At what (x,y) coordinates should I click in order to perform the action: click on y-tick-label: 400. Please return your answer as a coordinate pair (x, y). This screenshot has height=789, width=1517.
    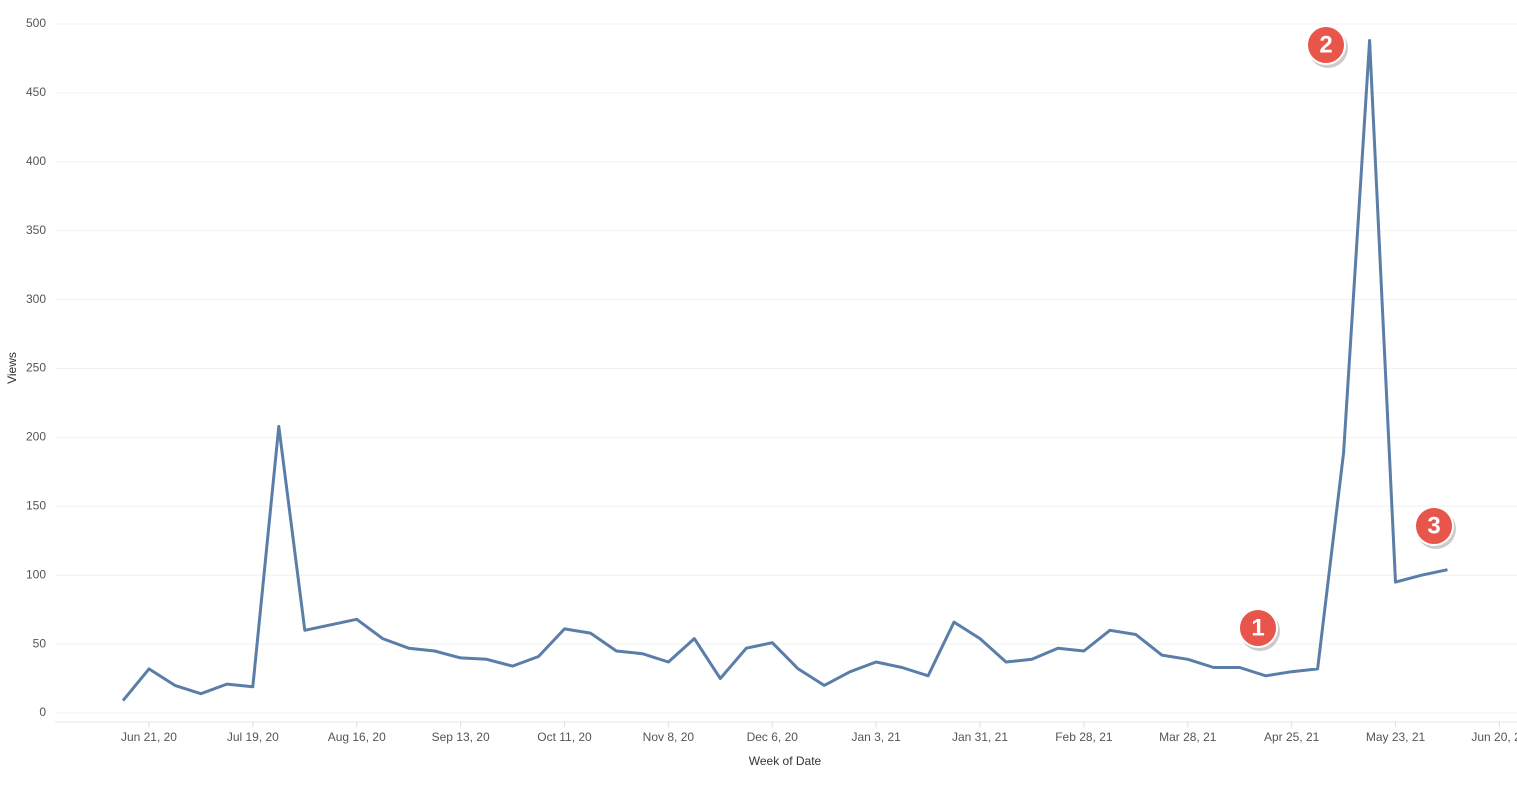
    Looking at the image, I should click on (36, 161).